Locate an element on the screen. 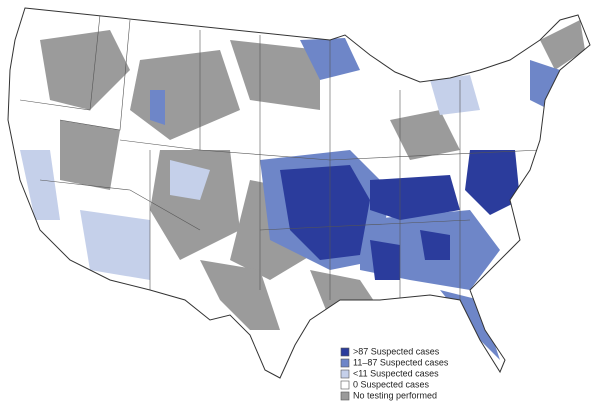 This screenshot has height=406, width=597. high-case-regions is located at coordinates (400, 215).